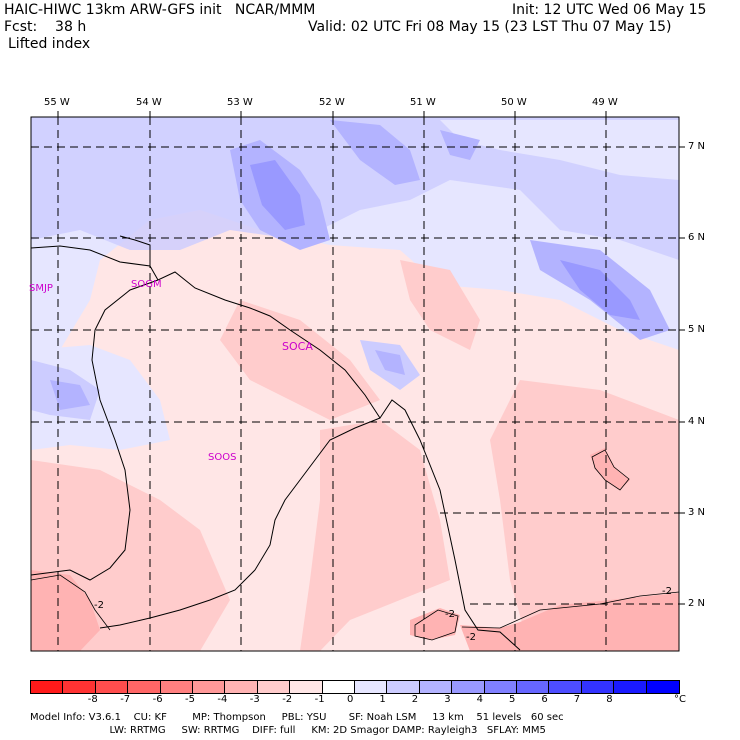 The width and height of the screenshot is (740, 740). Describe the element at coordinates (254, 699) in the screenshot. I see `colorbar-tick-label: -3` at that location.